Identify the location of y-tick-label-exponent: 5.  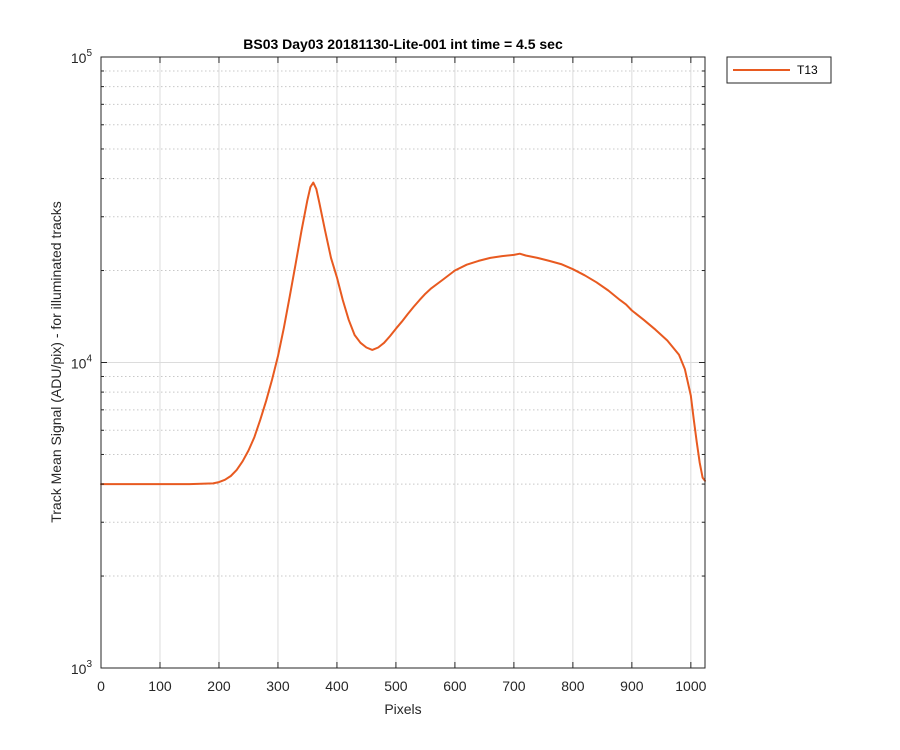
(89, 53).